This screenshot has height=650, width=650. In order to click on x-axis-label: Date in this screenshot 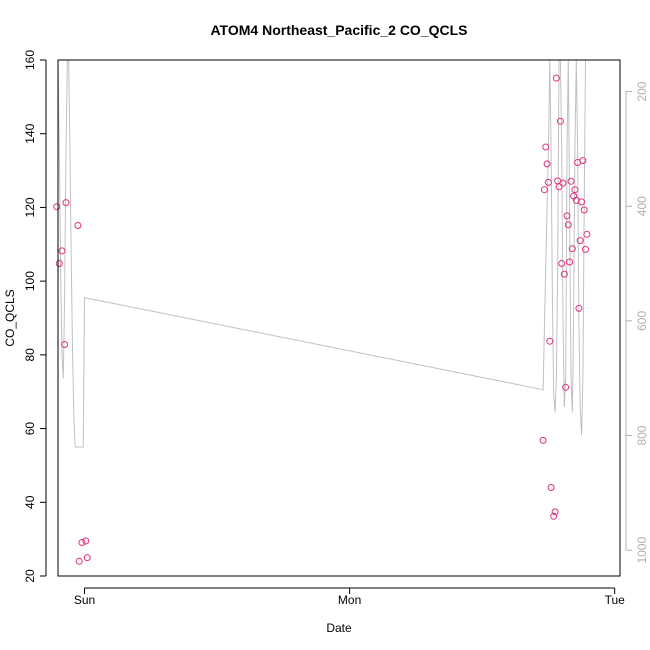, I will do `click(339, 628)`.